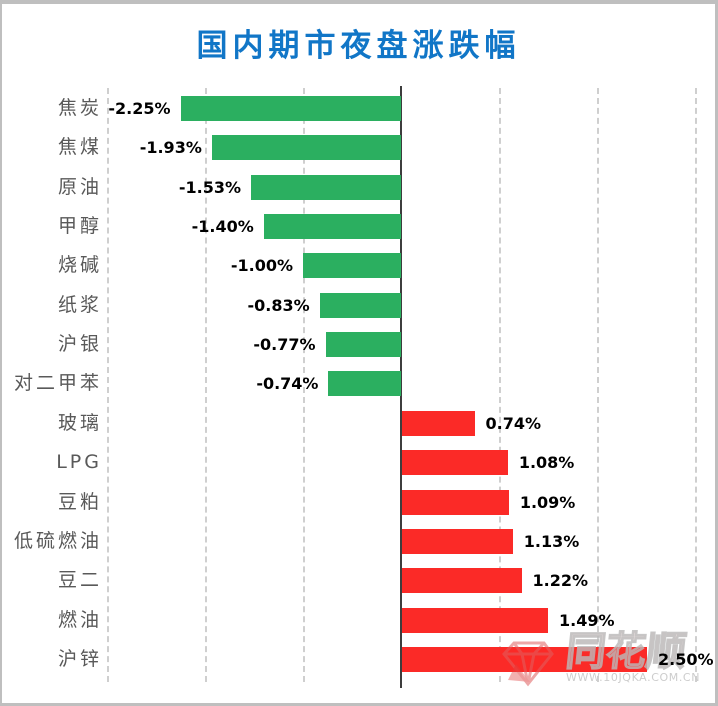  I want to click on category-label: 焦炭, so click(79, 108).